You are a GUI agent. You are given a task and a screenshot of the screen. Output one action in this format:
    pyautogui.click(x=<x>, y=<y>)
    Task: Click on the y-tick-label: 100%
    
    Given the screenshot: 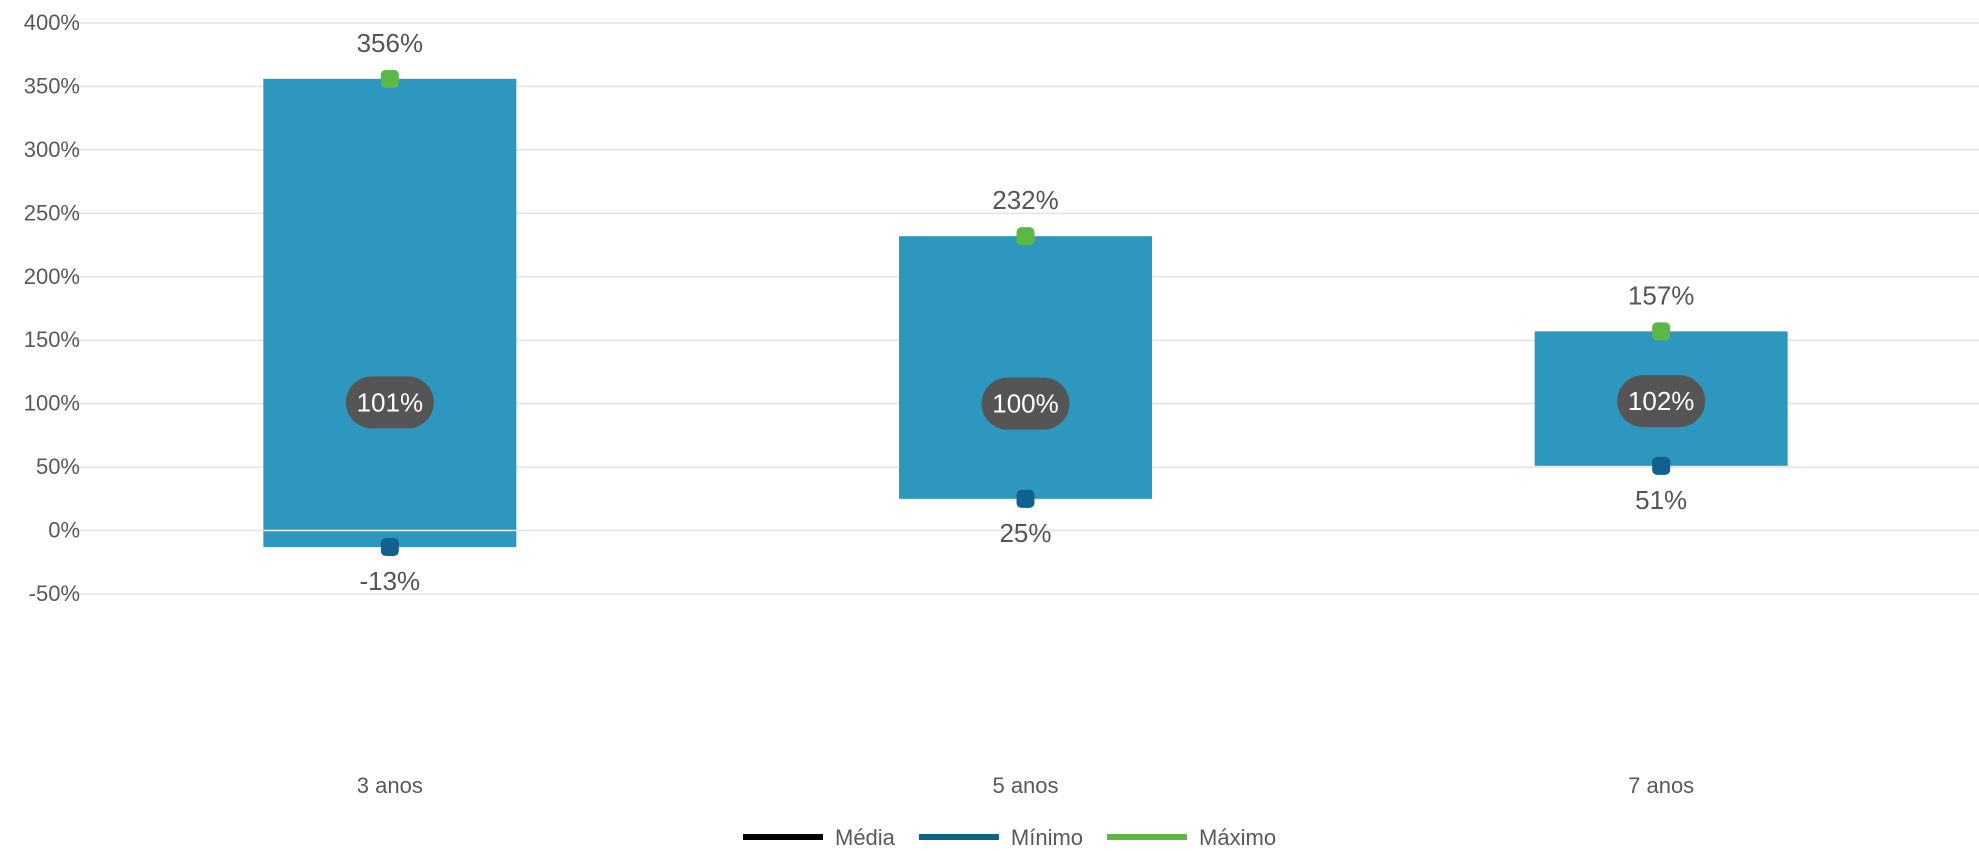 What is the action you would take?
    pyautogui.click(x=52, y=403)
    